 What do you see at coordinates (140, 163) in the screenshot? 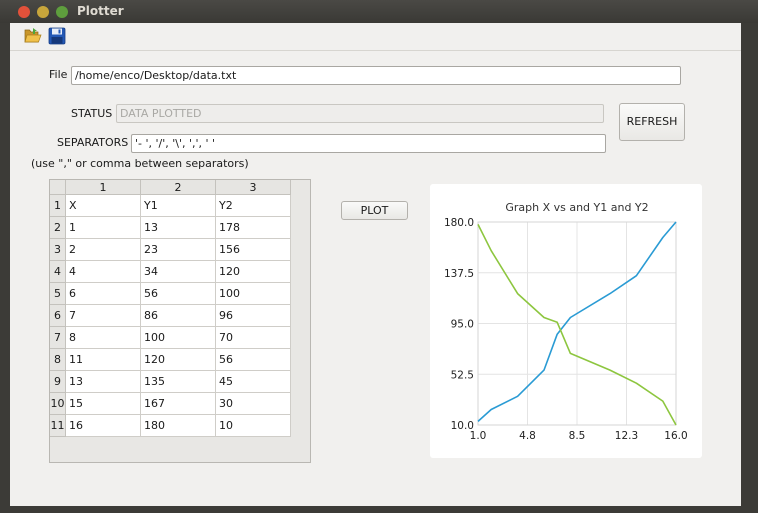
I see `separators-hint: (use "," or comma between separators)` at bounding box center [140, 163].